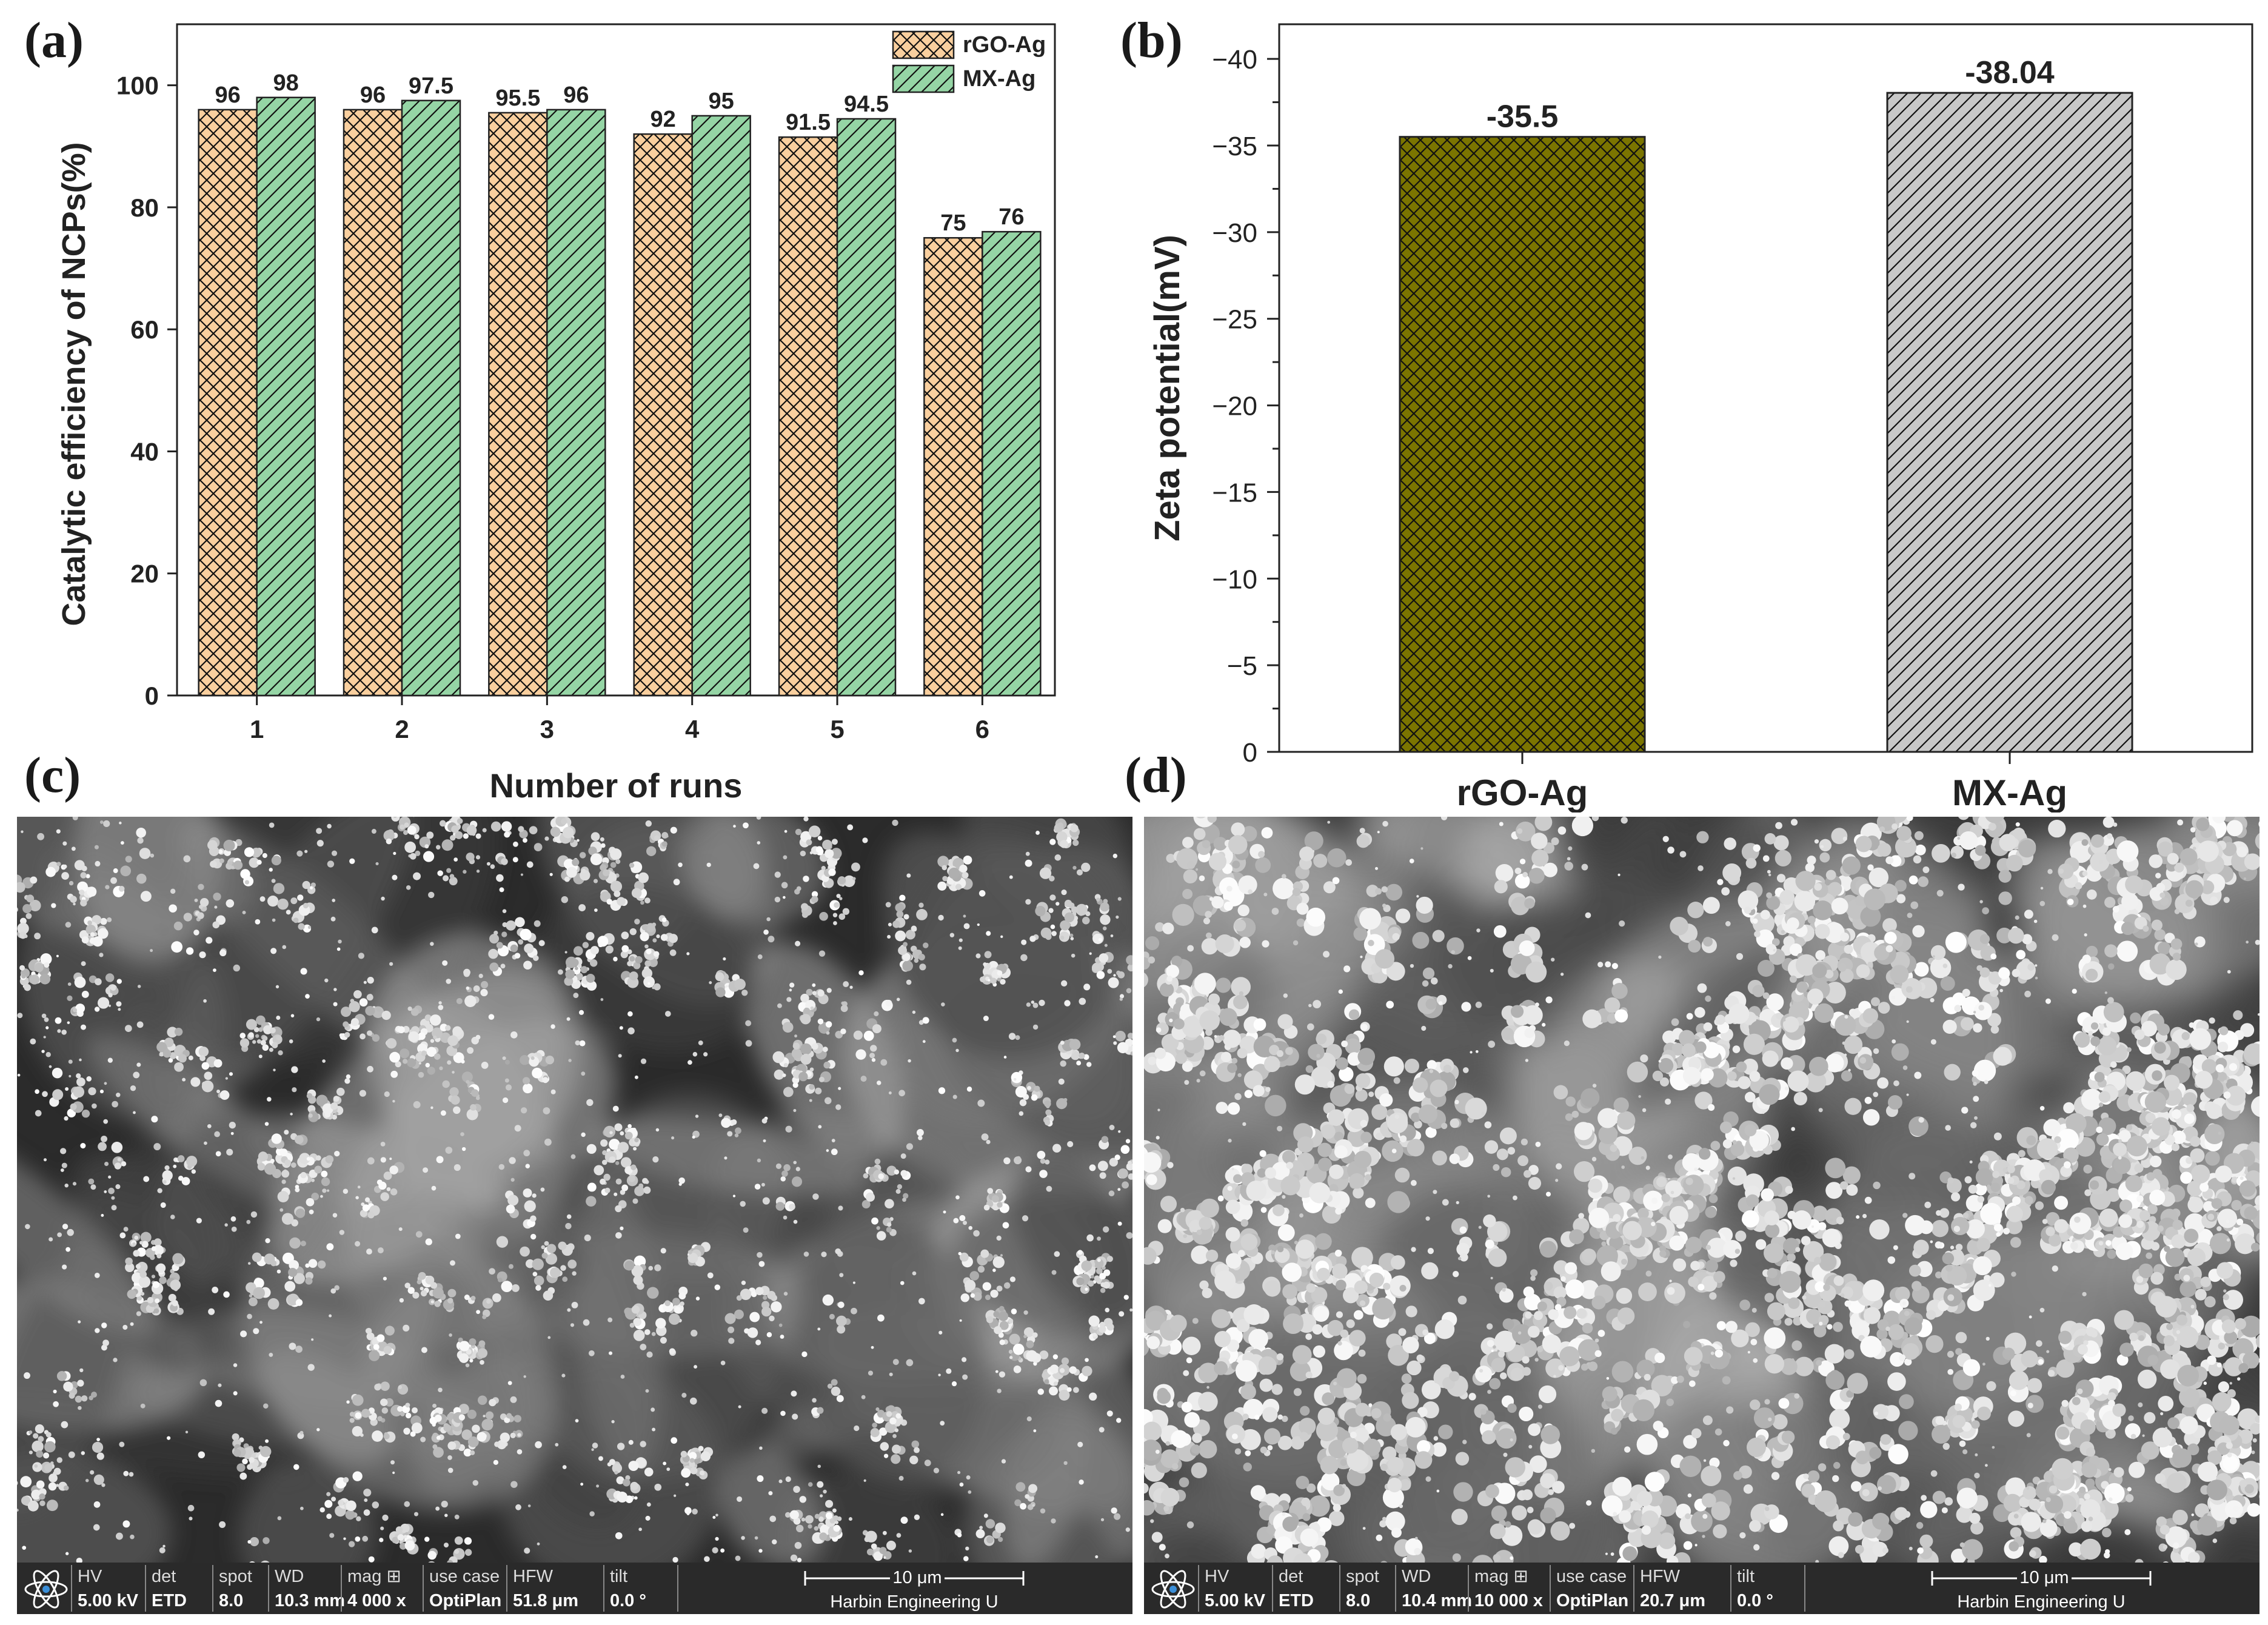  I want to click on y-tick-label: 0, so click(1250, 753).